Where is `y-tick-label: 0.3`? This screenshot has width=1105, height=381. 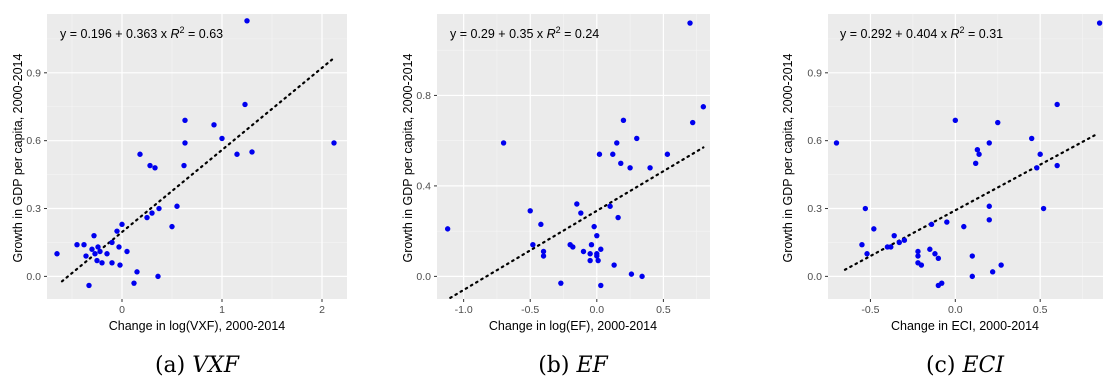
y-tick-label: 0.3 is located at coordinates (33, 209).